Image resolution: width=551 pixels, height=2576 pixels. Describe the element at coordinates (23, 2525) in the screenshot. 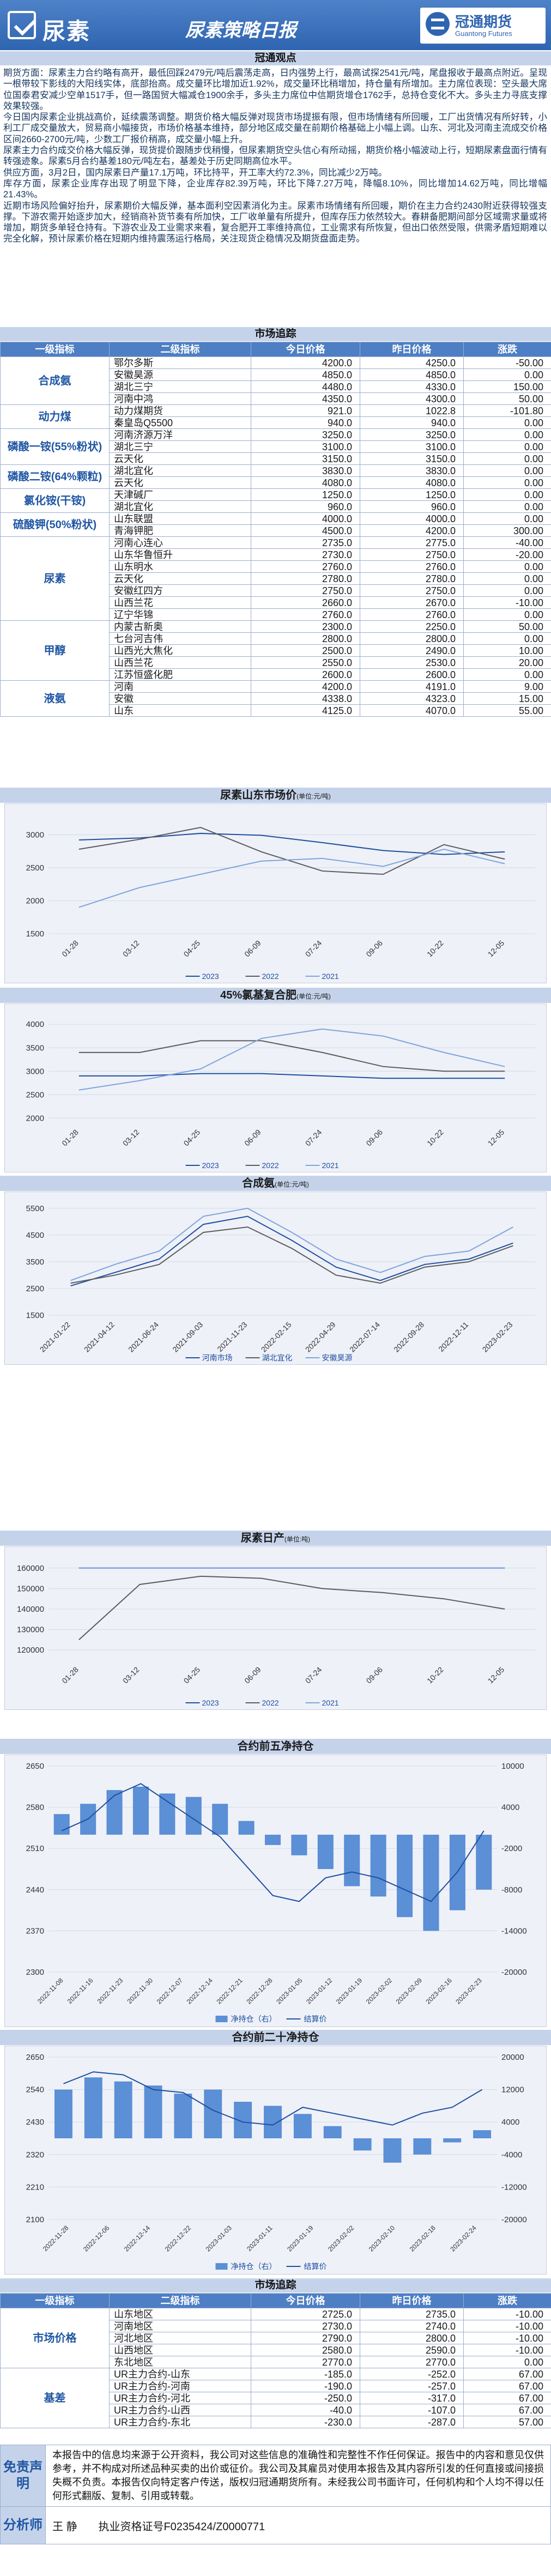

I see `analyst-heading: 分析师` at that location.